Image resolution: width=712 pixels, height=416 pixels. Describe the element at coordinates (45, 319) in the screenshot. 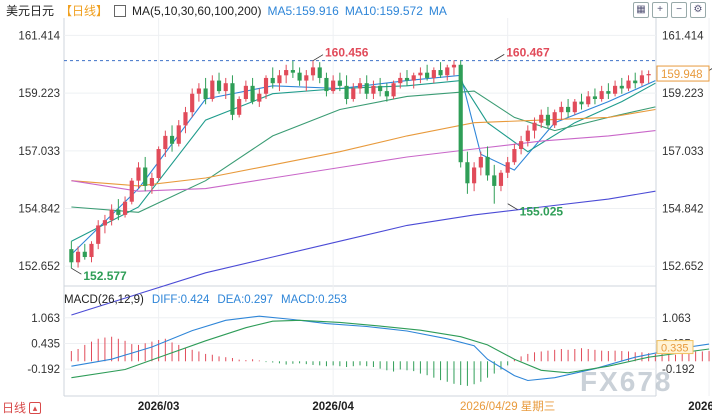

I see `macd-tick-left: 1.063` at that location.